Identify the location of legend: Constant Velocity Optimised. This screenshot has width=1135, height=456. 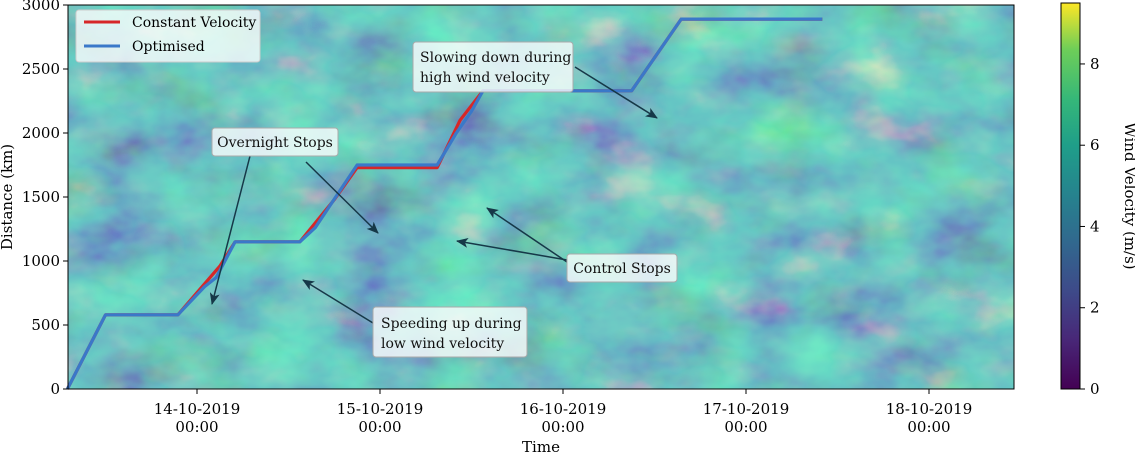
(168, 36).